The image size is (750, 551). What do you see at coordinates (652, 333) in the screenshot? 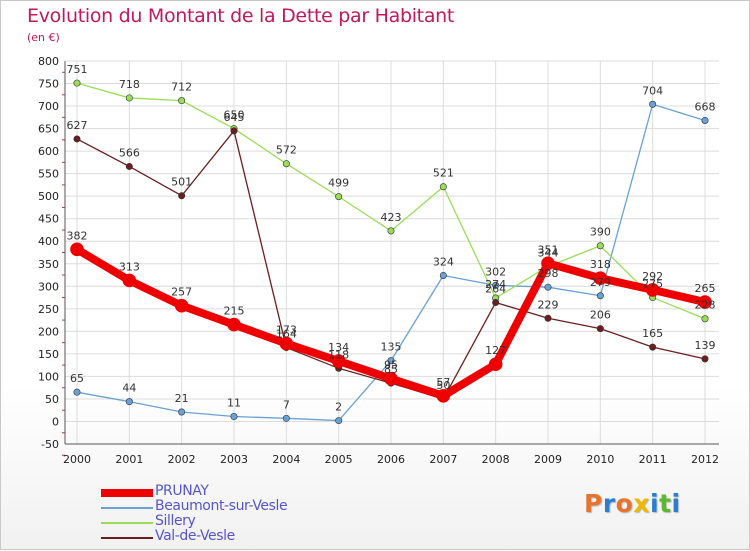
I see `data-label: 165` at bounding box center [652, 333].